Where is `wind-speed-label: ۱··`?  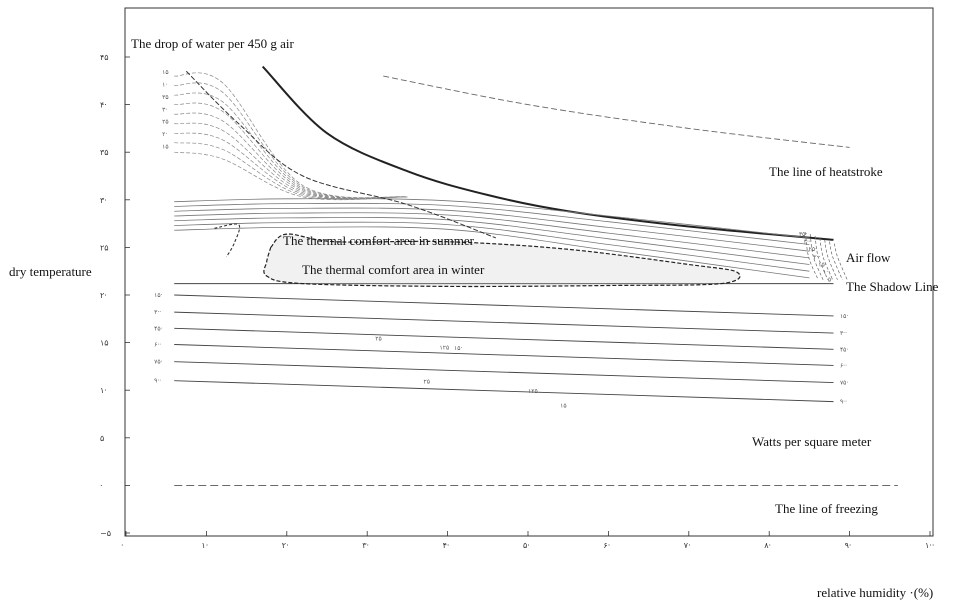 wind-speed-label: ۱·· is located at coordinates (826, 272).